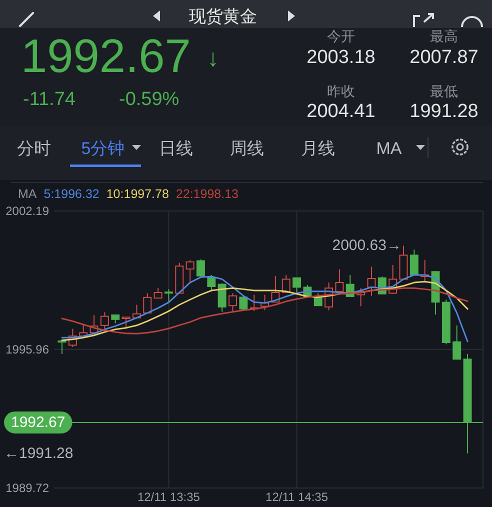 This screenshot has height=507, width=492. What do you see at coordinates (247, 148) in the screenshot?
I see `text: 周线` at bounding box center [247, 148].